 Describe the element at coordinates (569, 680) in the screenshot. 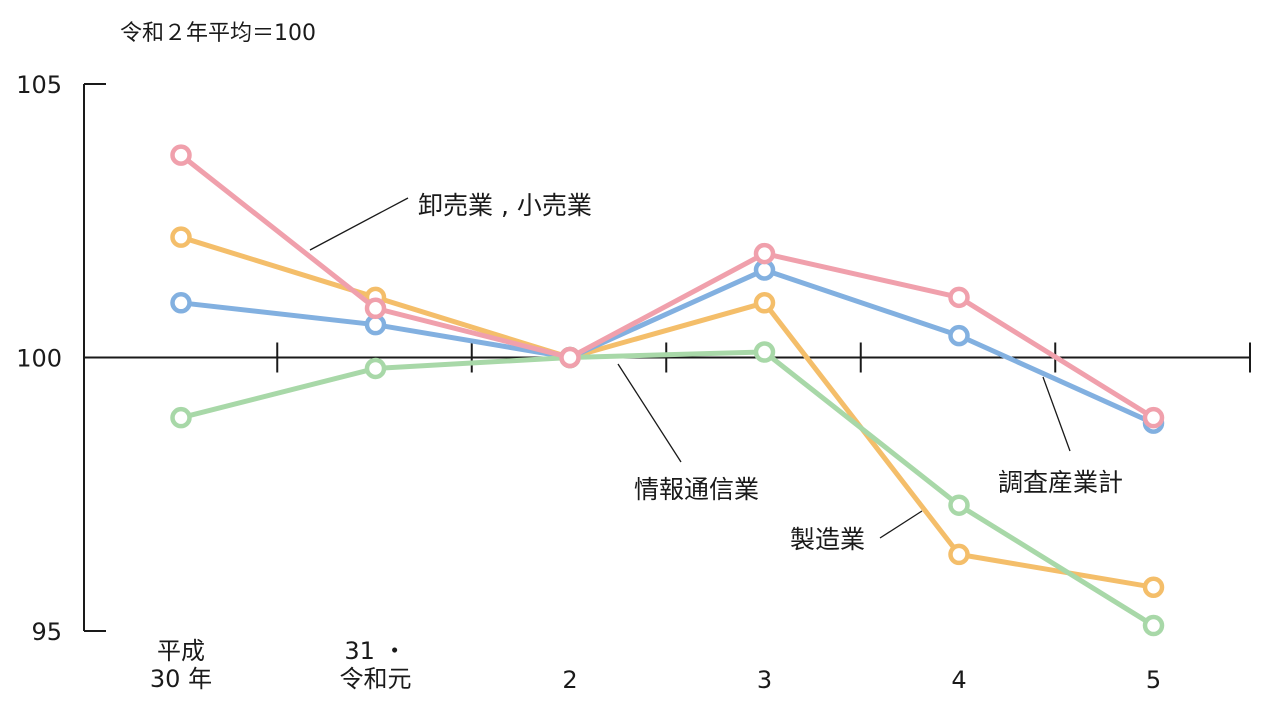

I see `x-tick-label: 2` at that location.